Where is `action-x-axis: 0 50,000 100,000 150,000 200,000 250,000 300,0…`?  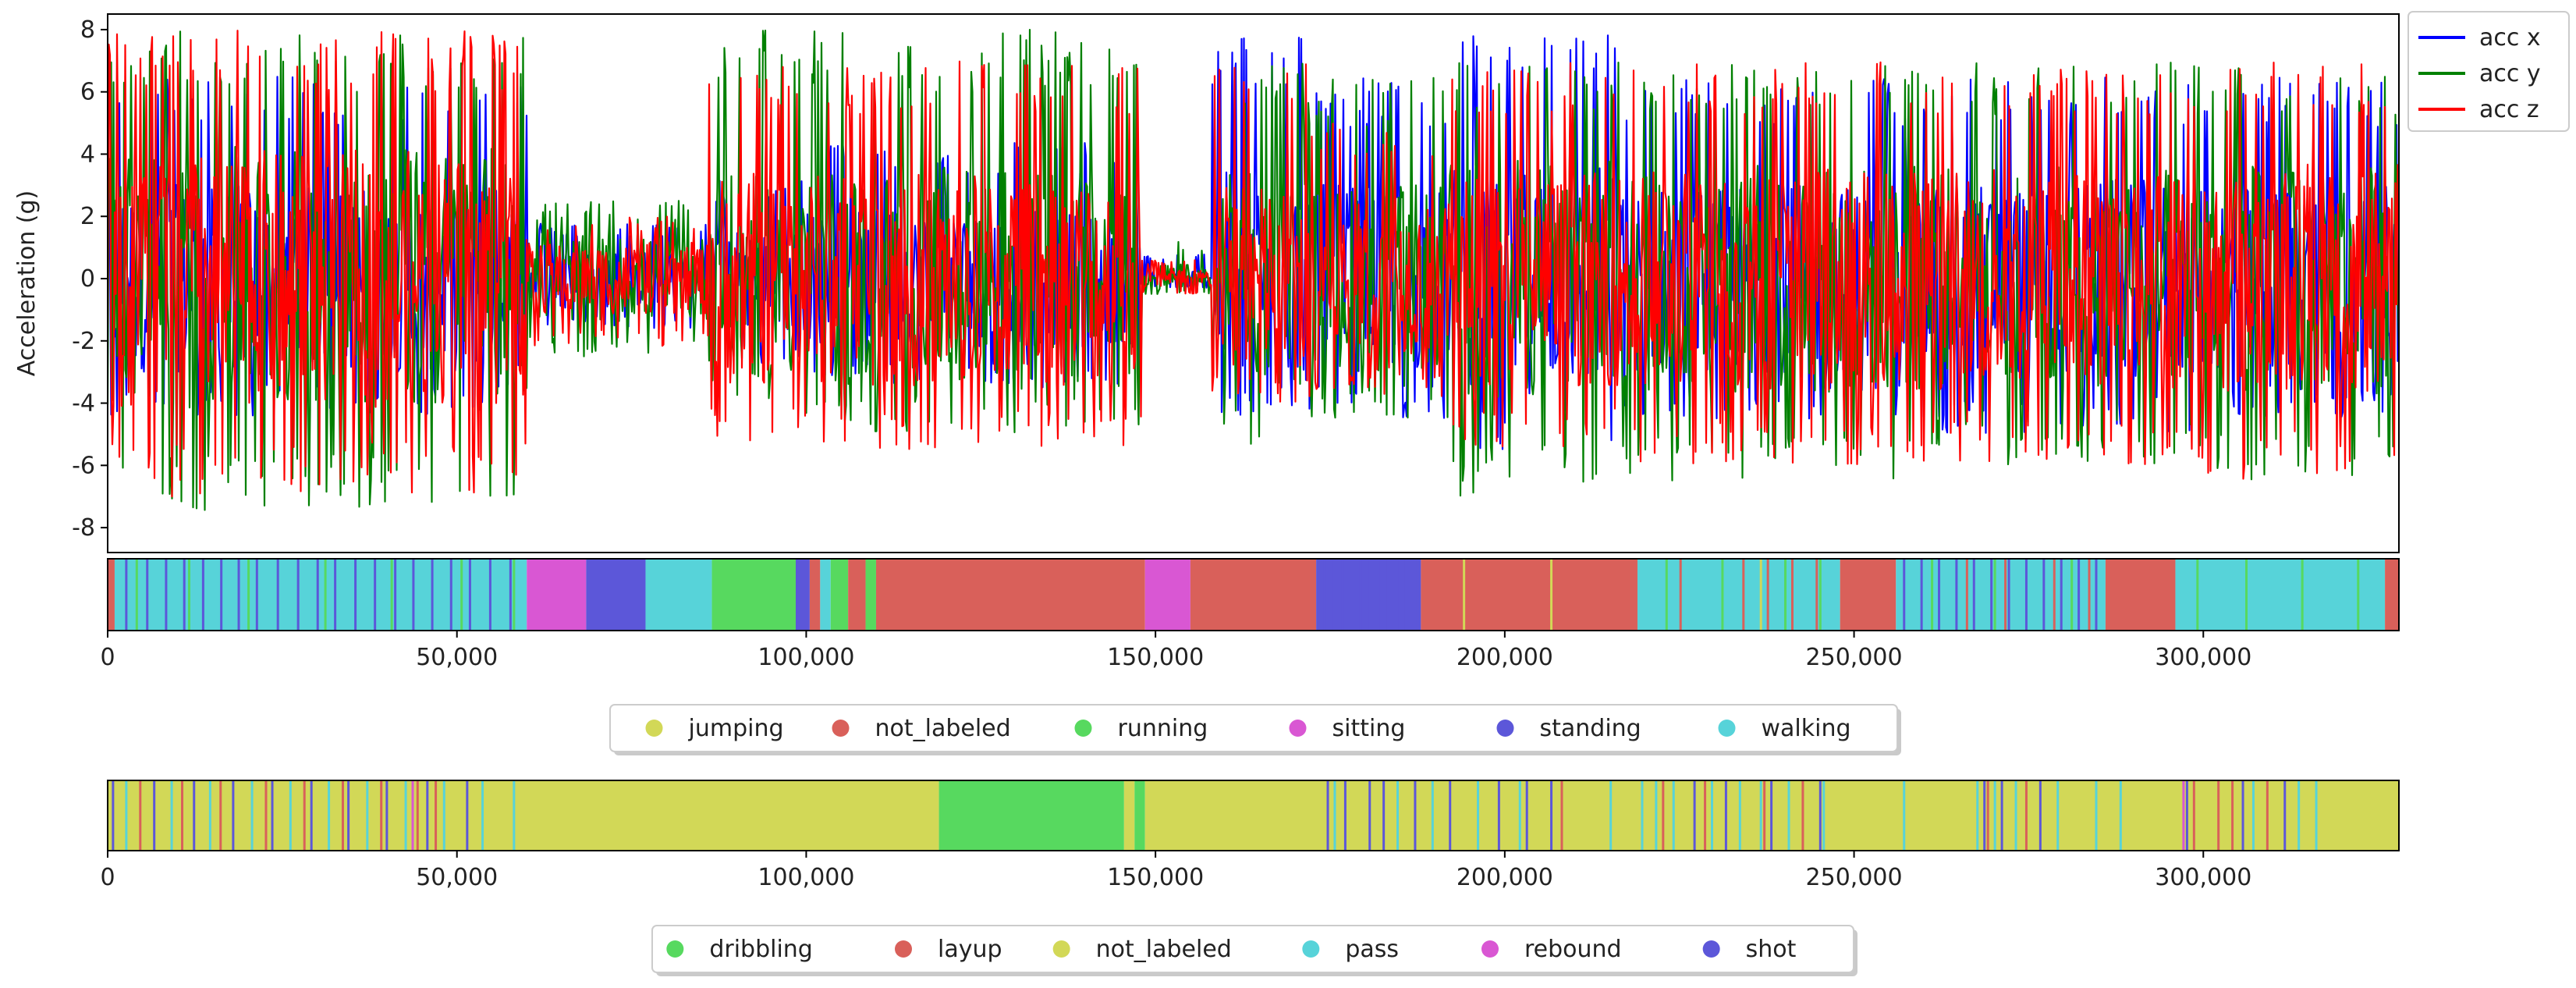
action-x-axis: 0 50,000 100,000 150,000 200,000 250,000 300,0… is located at coordinates (1175, 871).